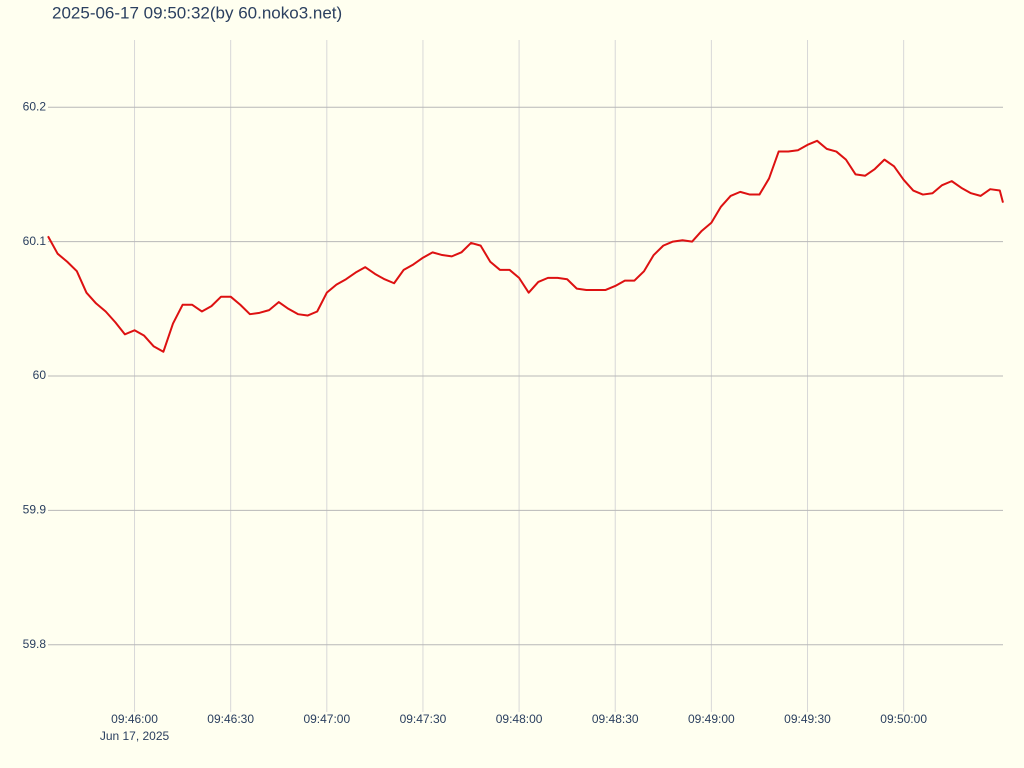 The height and width of the screenshot is (768, 1024). What do you see at coordinates (197, 12) in the screenshot?
I see `chart-title: 2025-06-17 09:50:32(by 60.noko3.net)` at bounding box center [197, 12].